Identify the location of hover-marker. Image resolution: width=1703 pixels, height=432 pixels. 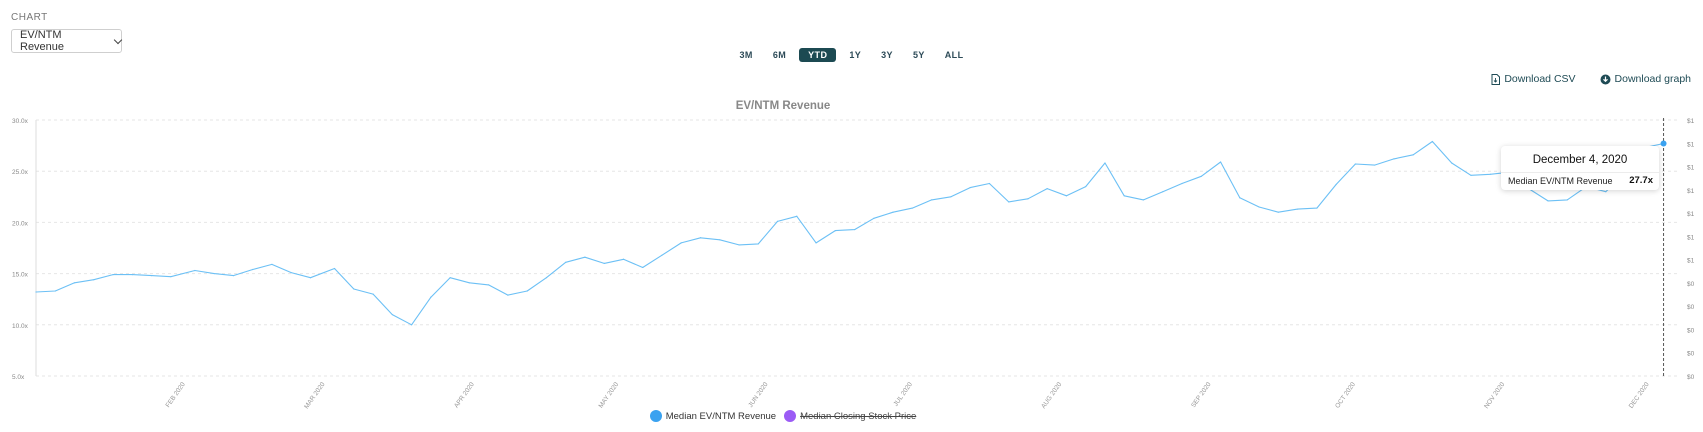
(1663, 143).